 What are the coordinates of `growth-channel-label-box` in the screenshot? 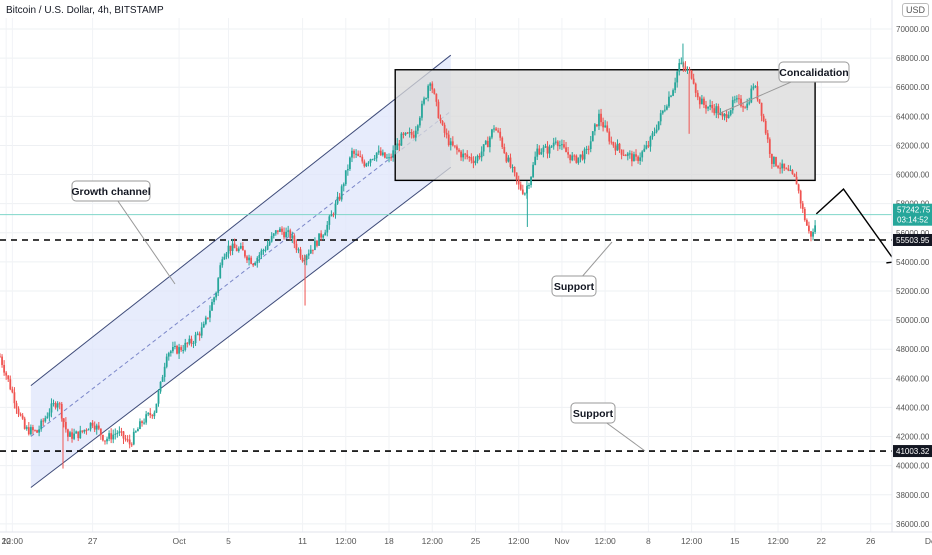 It's located at (111, 191).